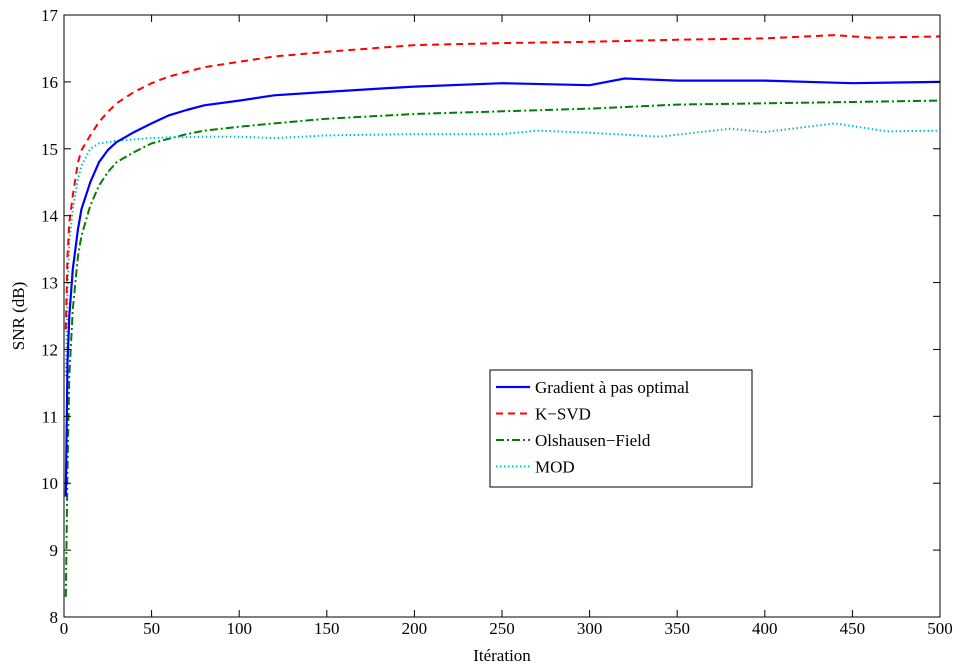 This screenshot has height=665, width=961. Describe the element at coordinates (853, 628) in the screenshot. I see `x-tick-label: 450` at that location.